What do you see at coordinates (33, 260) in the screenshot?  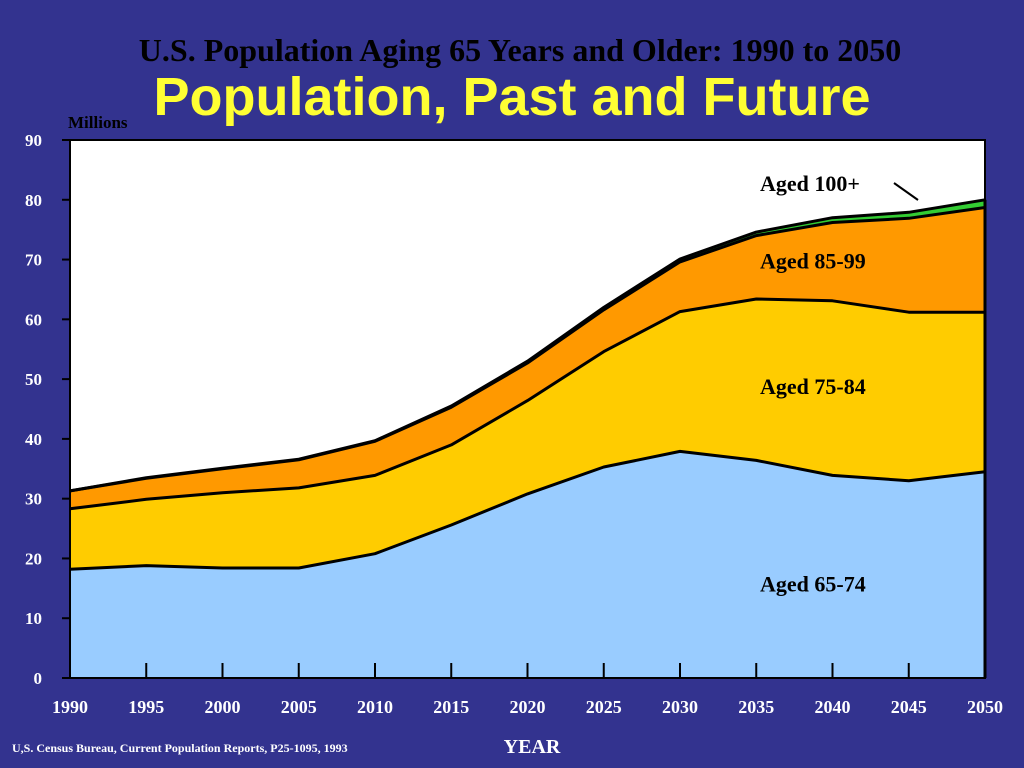 I see `y-tick-label: 70` at bounding box center [33, 260].